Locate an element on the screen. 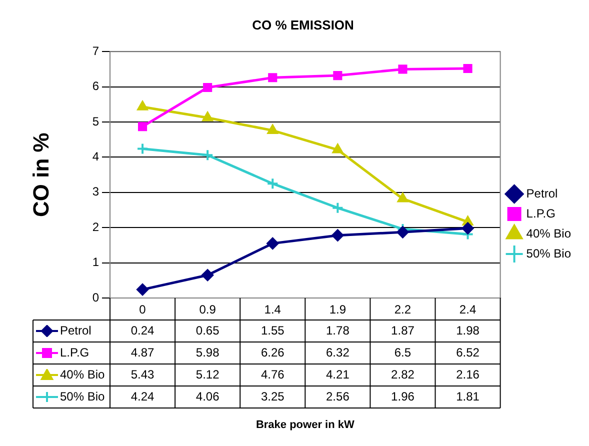 This screenshot has width=589, height=446. y-tick-label: 3 is located at coordinates (96, 191).